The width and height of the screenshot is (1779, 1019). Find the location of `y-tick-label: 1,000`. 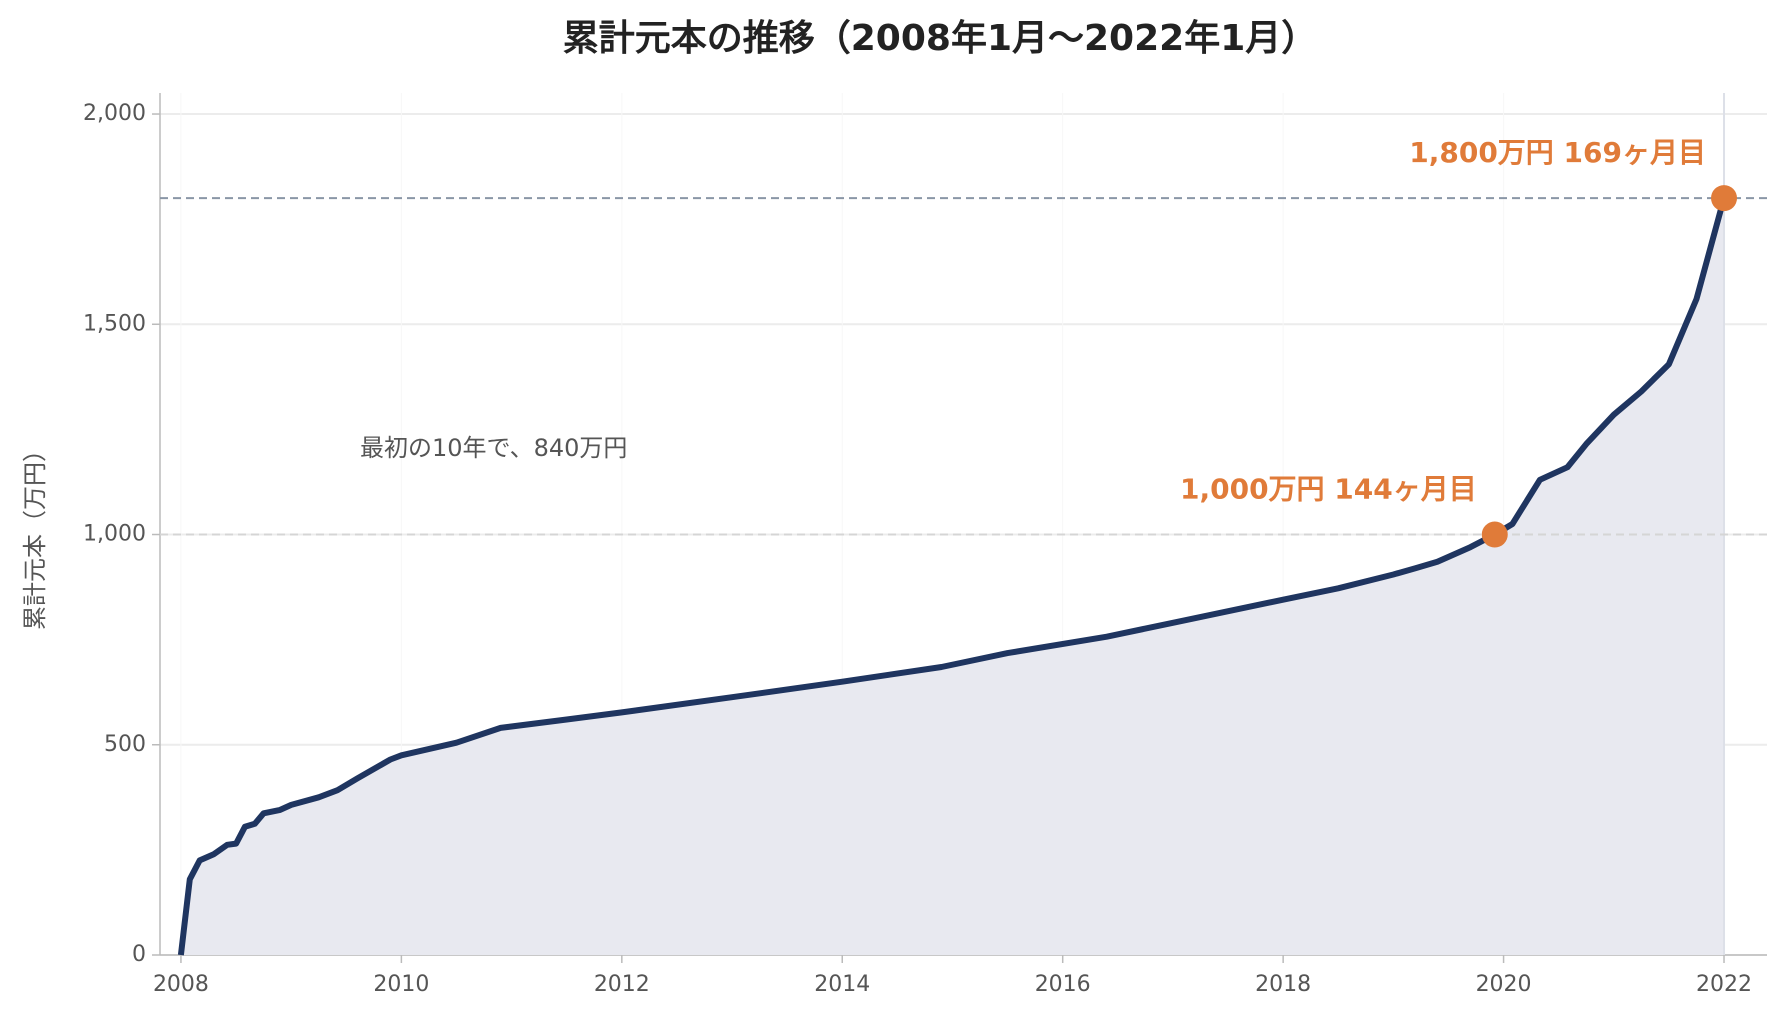

y-tick-label: 1,000 is located at coordinates (114, 534).